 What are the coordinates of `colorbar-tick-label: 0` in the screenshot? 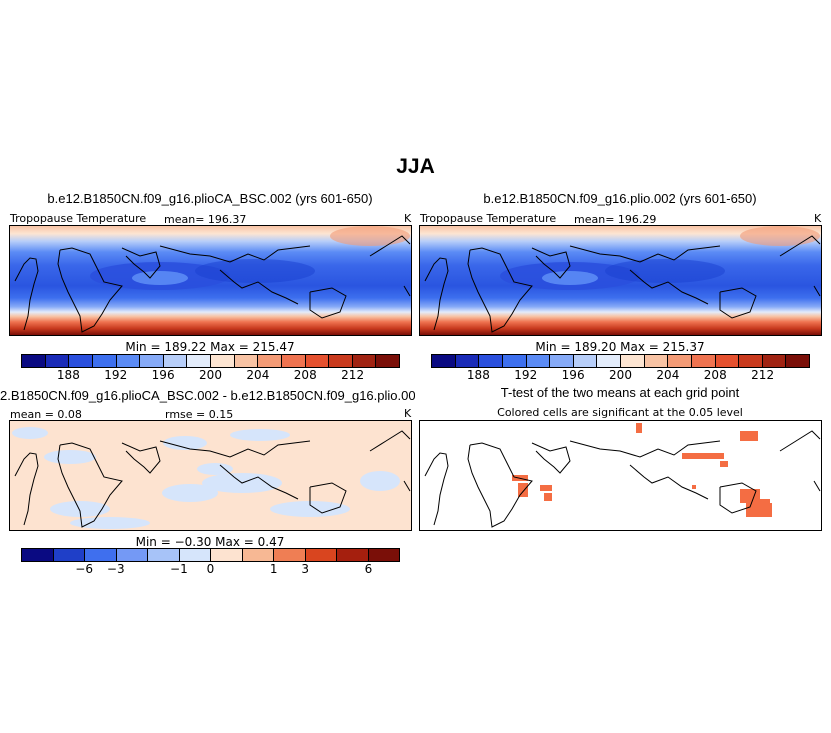 It's located at (210, 569).